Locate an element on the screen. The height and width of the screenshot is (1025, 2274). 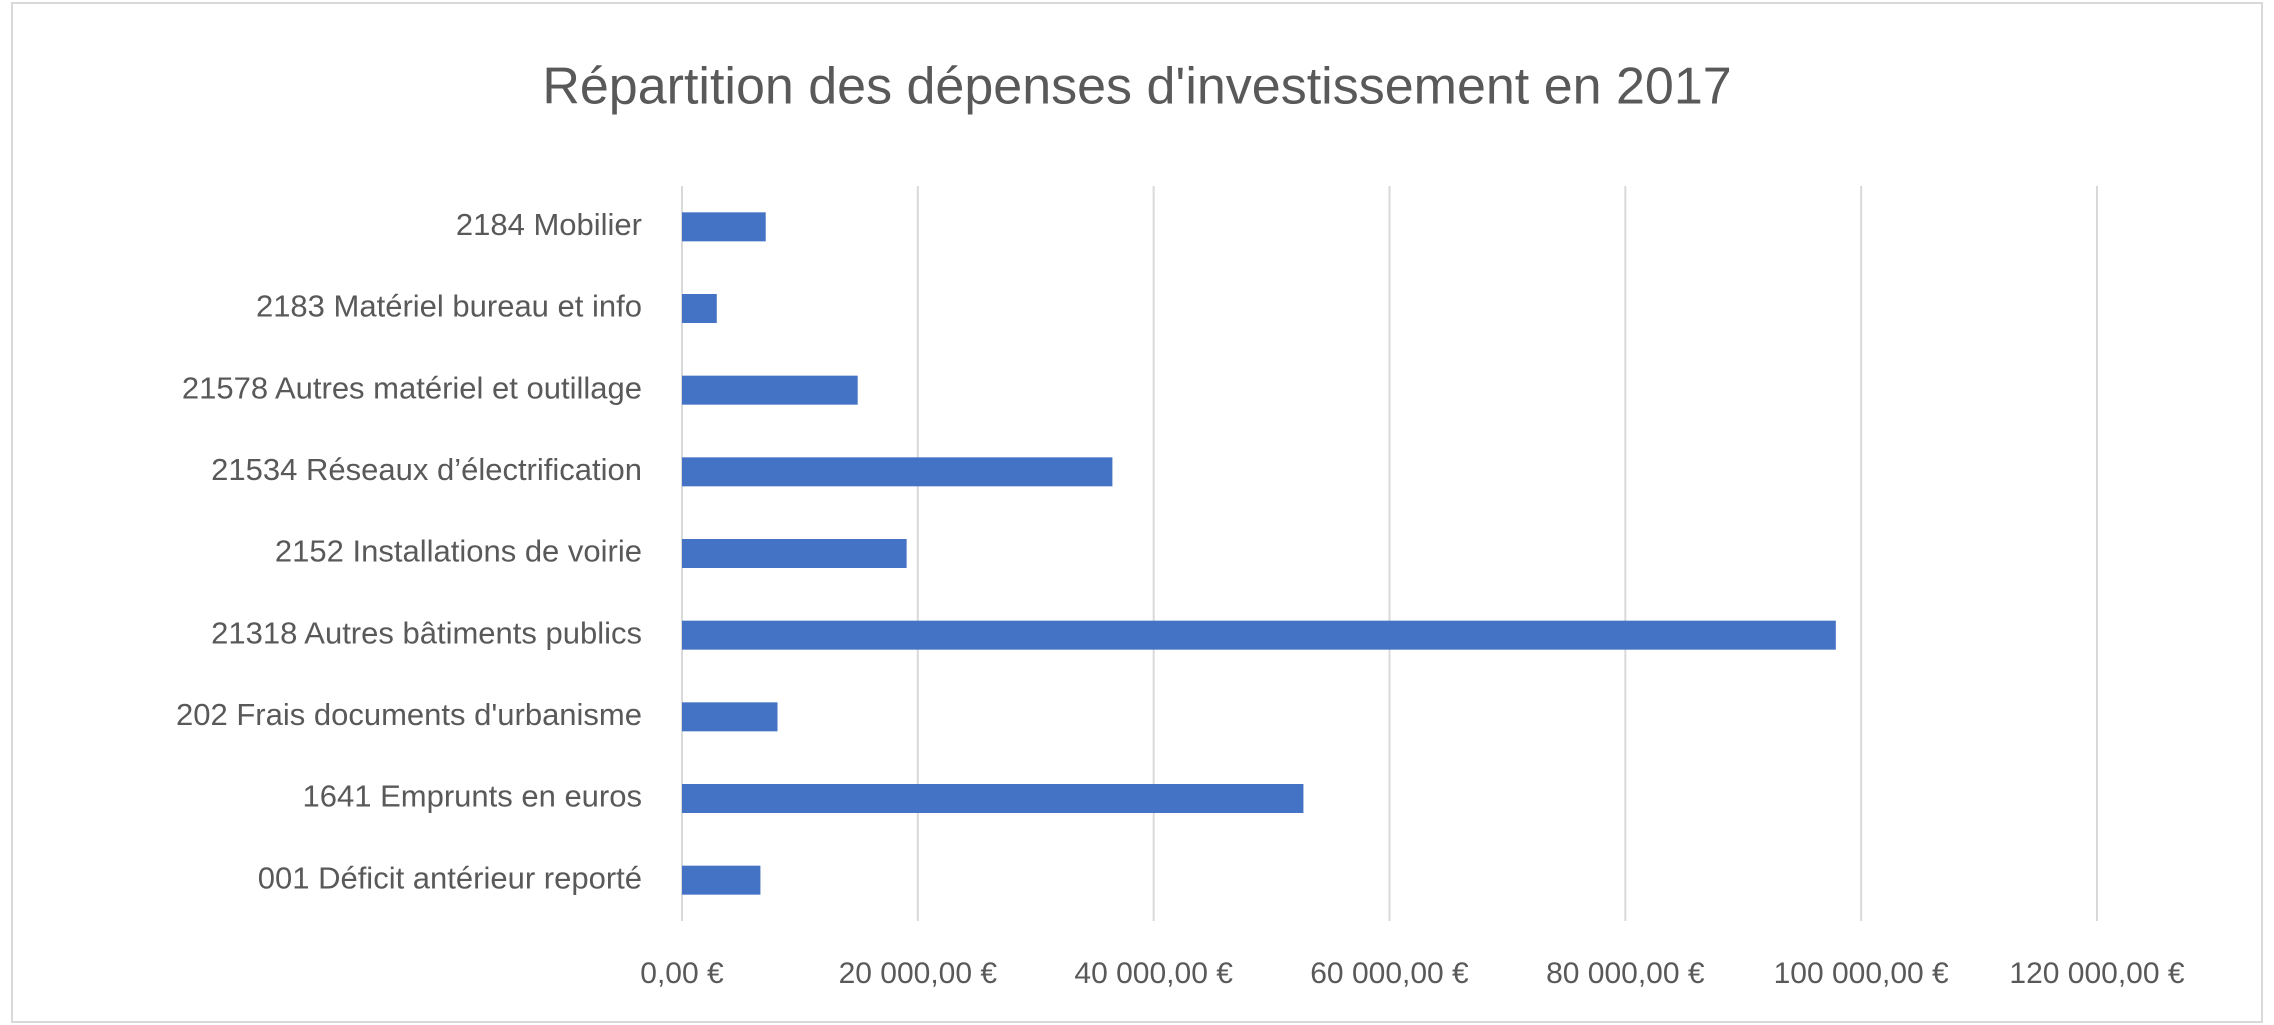
y-tick-label: 2183 Matériel bureau et info is located at coordinates (449, 306).